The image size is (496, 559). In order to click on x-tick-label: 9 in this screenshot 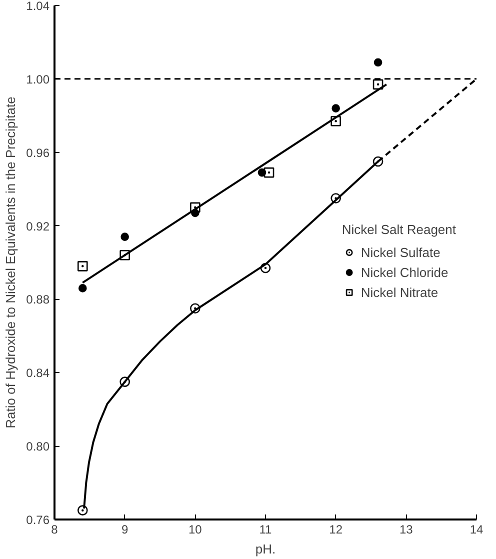, I will do `click(124, 529)`.